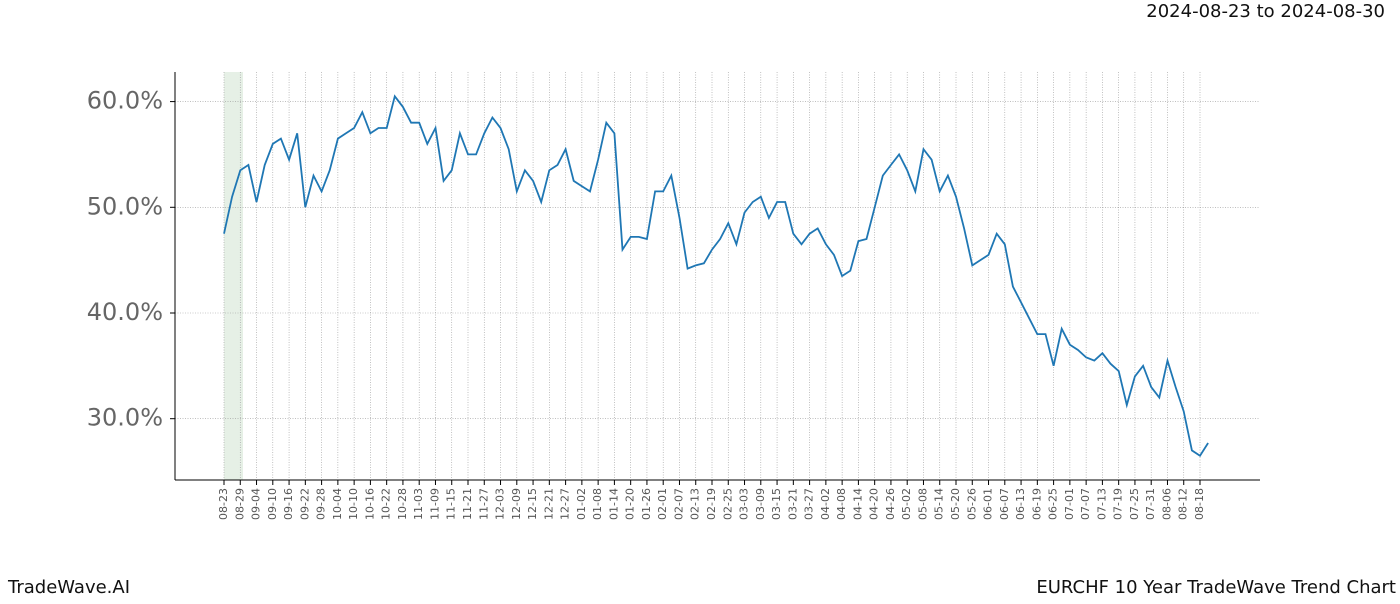 The height and width of the screenshot is (604, 1400). I want to click on x-tick-label: 04-08, so click(841, 504).